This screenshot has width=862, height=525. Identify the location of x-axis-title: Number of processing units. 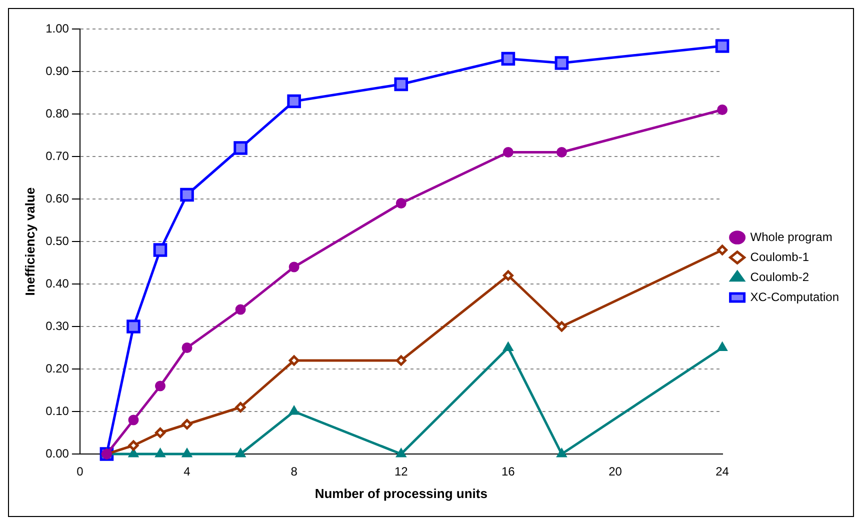
(401, 493).